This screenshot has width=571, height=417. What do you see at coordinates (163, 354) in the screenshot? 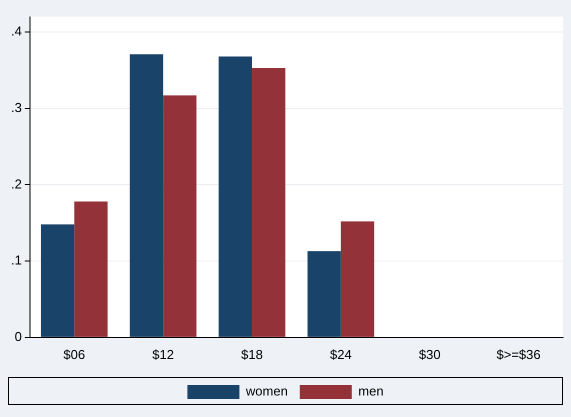
I see `x-tick-label: $12` at bounding box center [163, 354].